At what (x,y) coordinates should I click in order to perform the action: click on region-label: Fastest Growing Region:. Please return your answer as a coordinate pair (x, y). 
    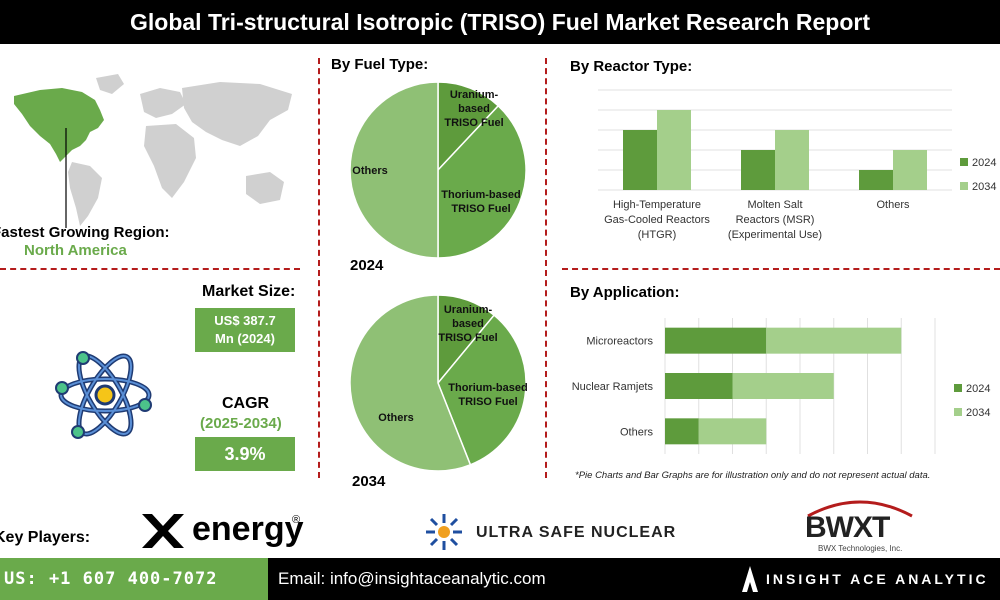
    Looking at the image, I should click on (85, 232).